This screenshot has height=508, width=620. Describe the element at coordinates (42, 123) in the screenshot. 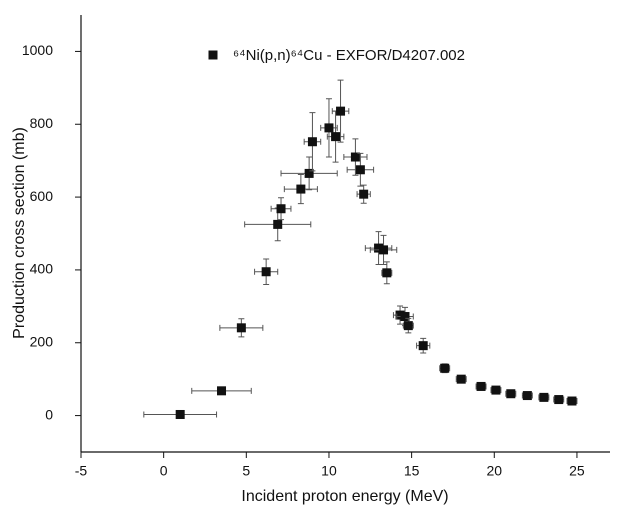

I see `y-tick-label: 800` at that location.